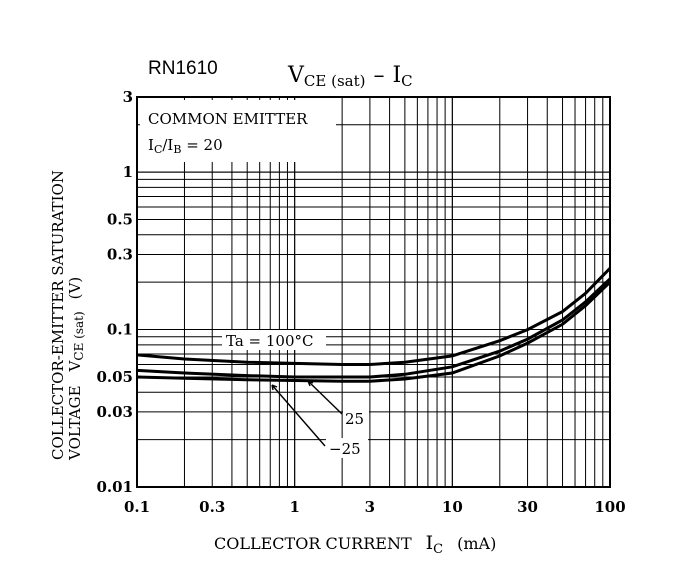  Describe the element at coordinates (396, 75) in the screenshot. I see `title-symbol-i: I` at that location.